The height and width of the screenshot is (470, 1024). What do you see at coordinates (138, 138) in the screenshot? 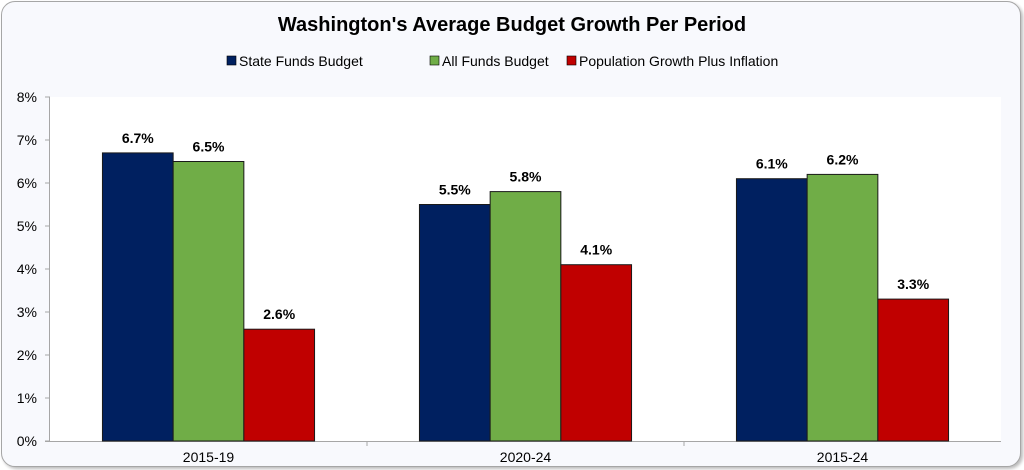
I see `data-label: 6.7%` at bounding box center [138, 138].